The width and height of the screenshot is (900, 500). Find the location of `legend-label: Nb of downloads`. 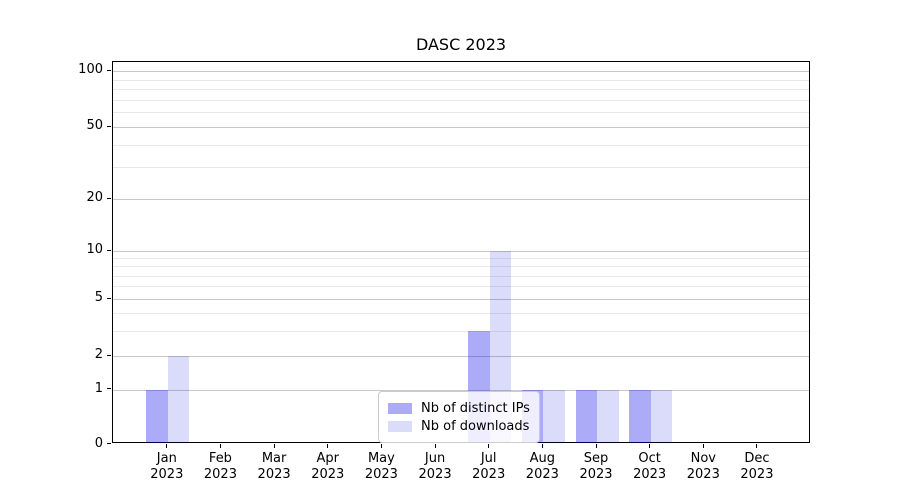

legend-label: Nb of downloads is located at coordinates (475, 426).